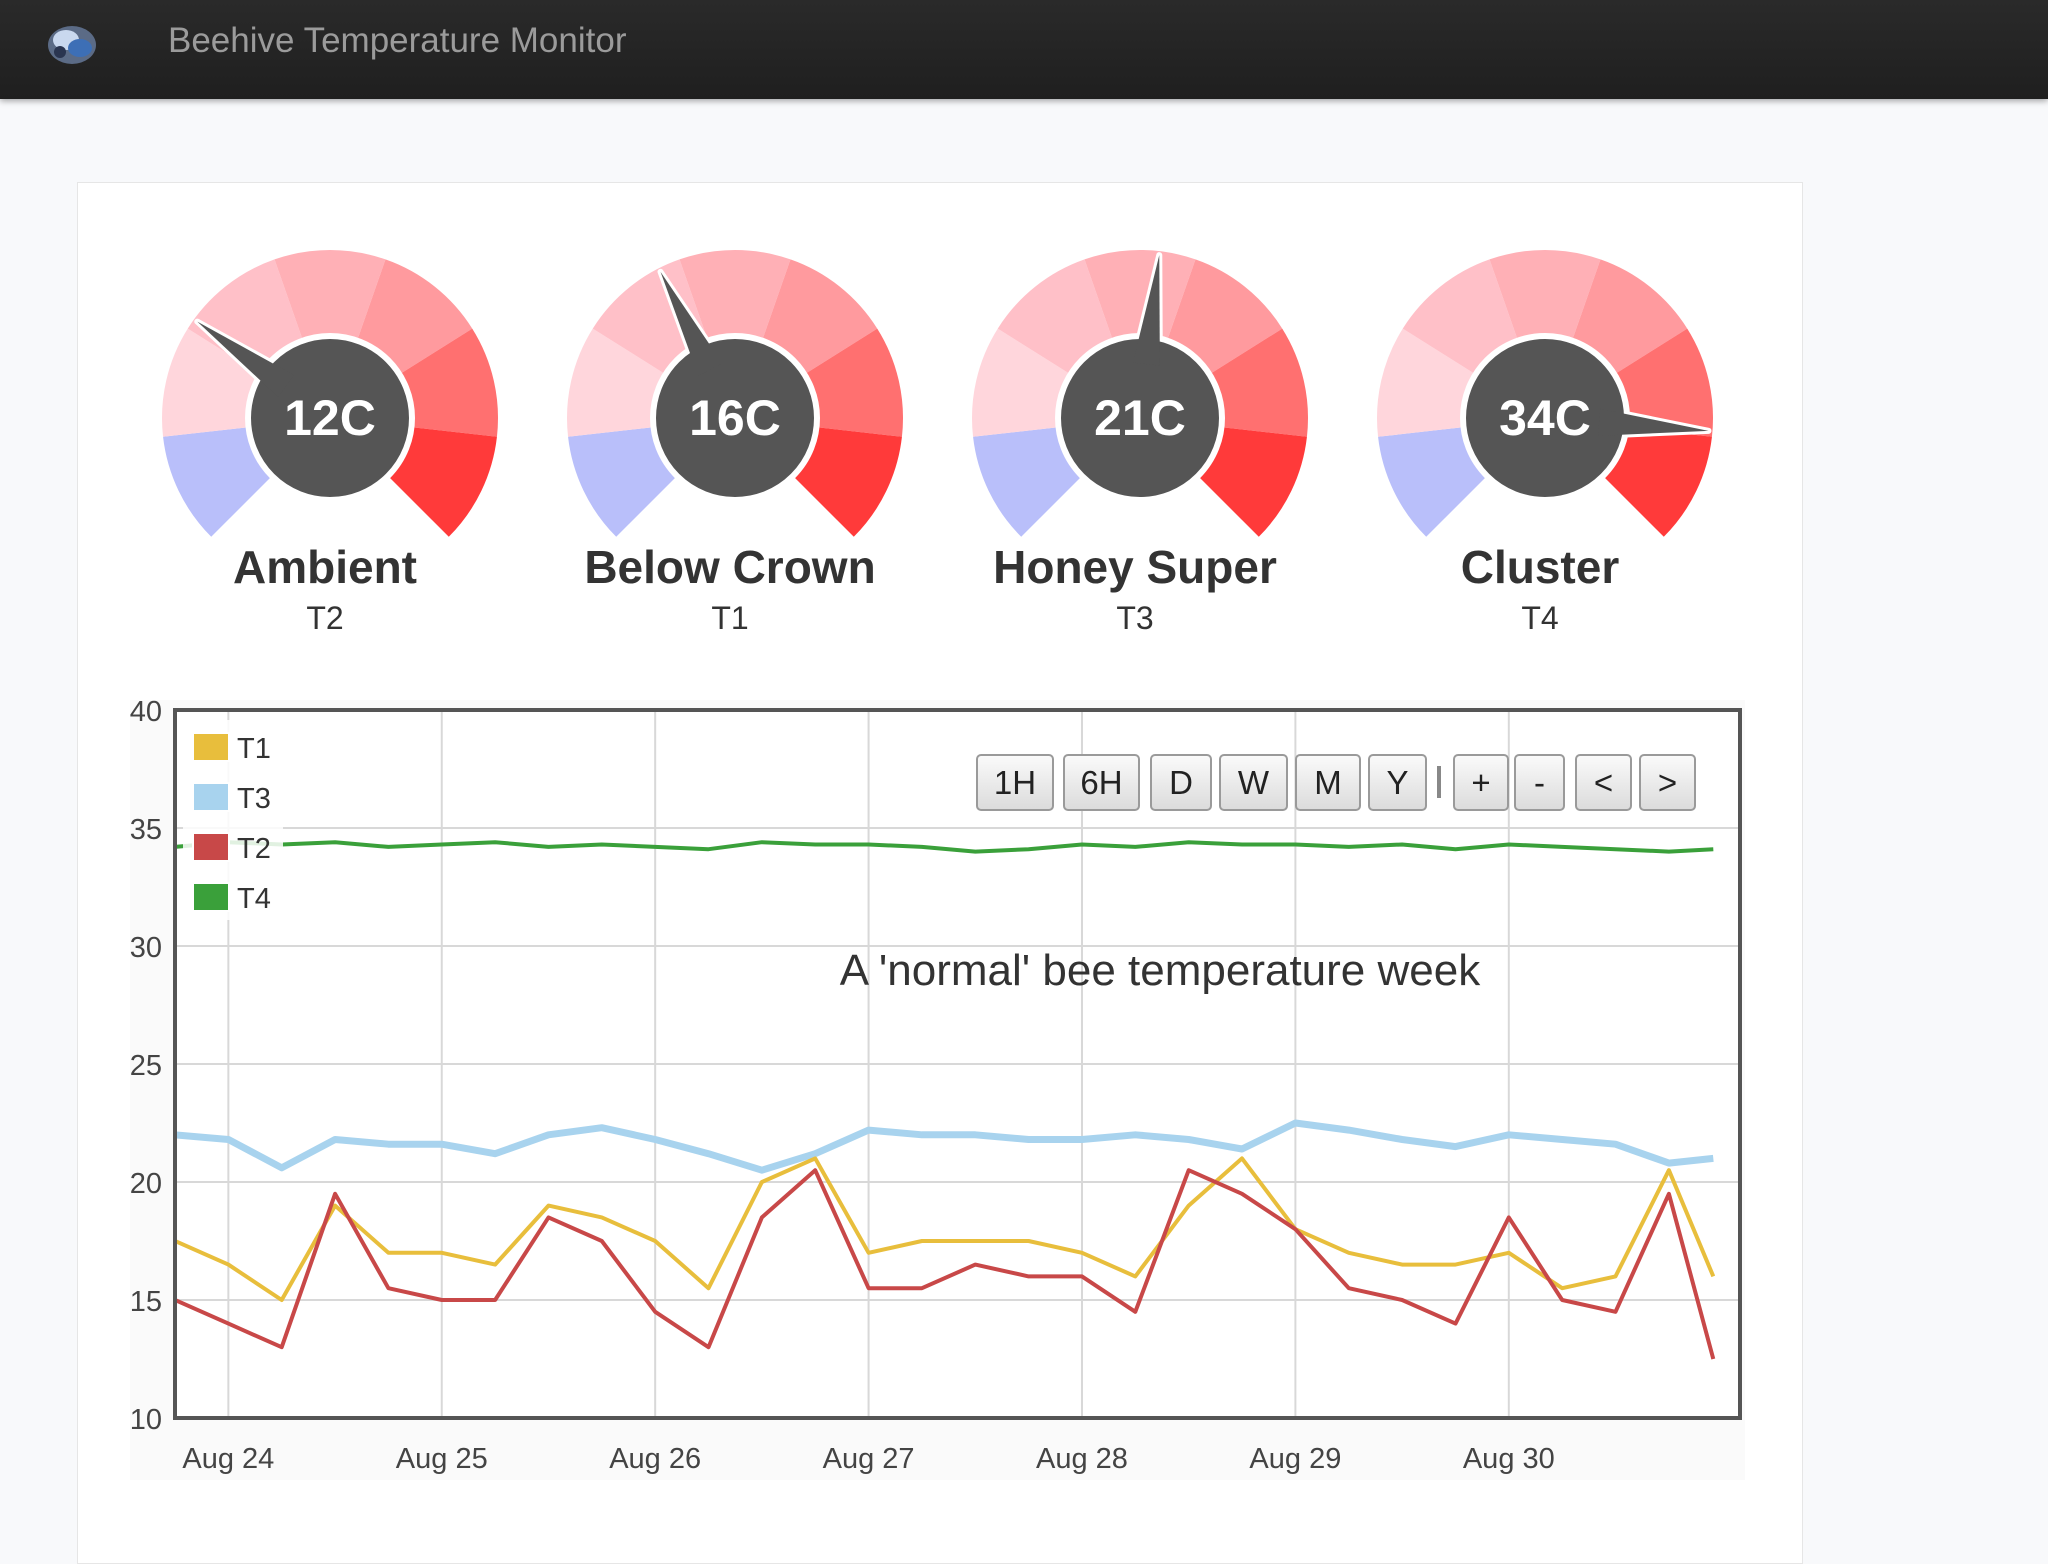 The image size is (2048, 1564). I want to click on legend-label: T4, so click(254, 899).